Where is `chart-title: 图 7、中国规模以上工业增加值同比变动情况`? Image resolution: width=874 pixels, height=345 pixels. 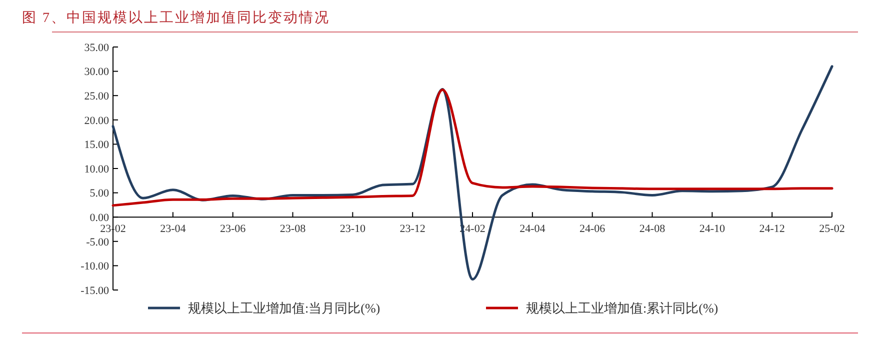 chart-title: 图 7、中国规模以上工业增加值同比变动情况 is located at coordinates (176, 18).